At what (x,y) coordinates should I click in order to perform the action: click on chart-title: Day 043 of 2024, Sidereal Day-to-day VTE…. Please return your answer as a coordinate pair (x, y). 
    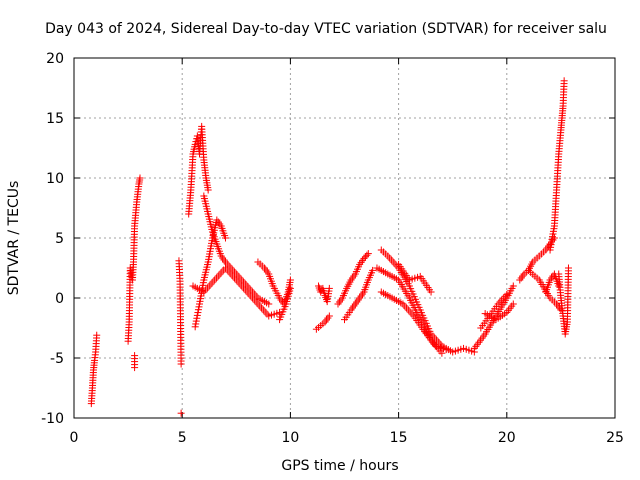
    Looking at the image, I should click on (326, 29).